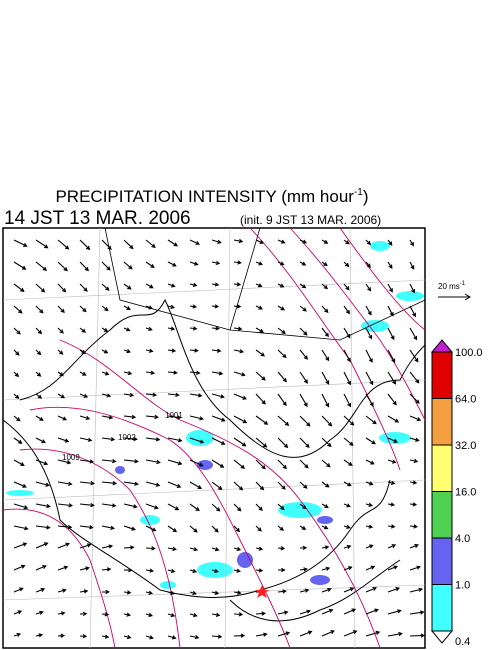  I want to click on colorbar-box, so click(442, 608).